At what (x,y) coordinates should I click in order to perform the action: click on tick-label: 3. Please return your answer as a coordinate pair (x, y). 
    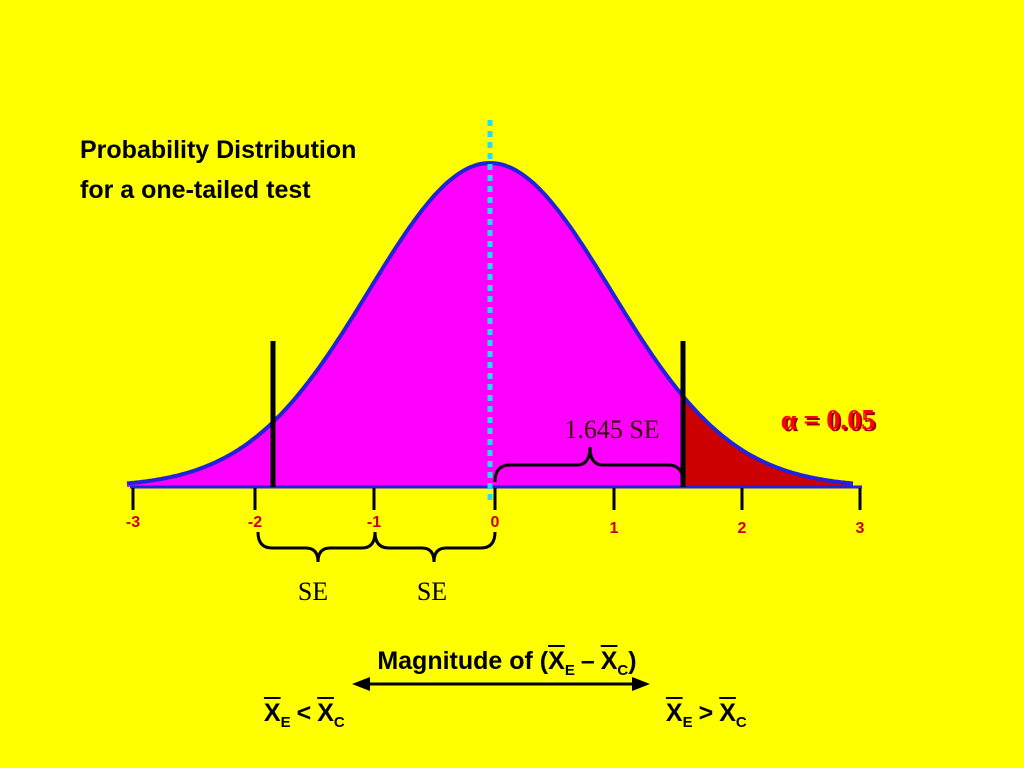
    Looking at the image, I should click on (860, 528).